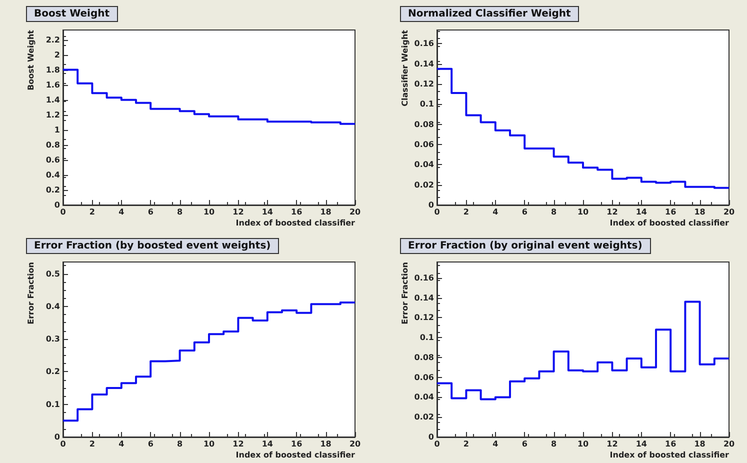  I want to click on y-tick-label: 1, so click(57, 129).